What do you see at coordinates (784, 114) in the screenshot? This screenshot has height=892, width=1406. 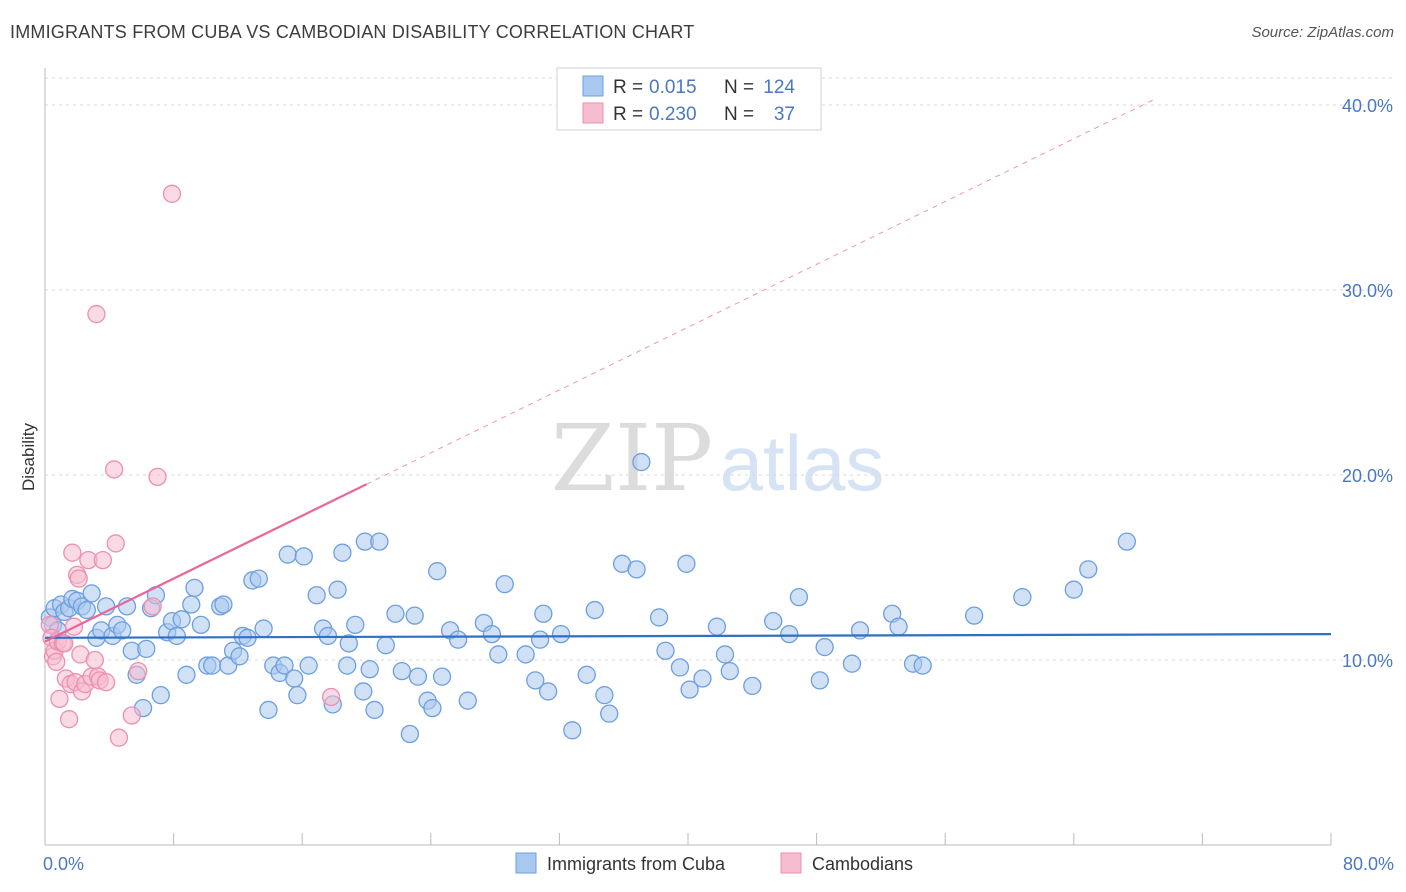 I see `legend-n-value-1: 37` at bounding box center [784, 114].